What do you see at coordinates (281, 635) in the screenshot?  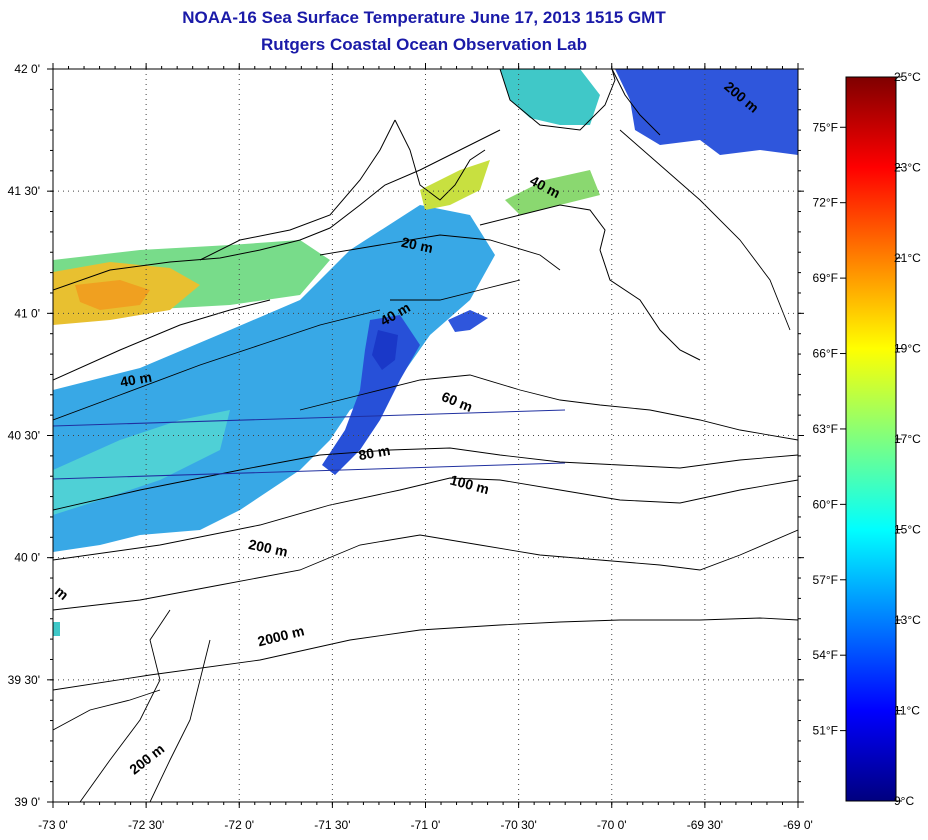 I see `contour-label: 2000 m` at bounding box center [281, 635].